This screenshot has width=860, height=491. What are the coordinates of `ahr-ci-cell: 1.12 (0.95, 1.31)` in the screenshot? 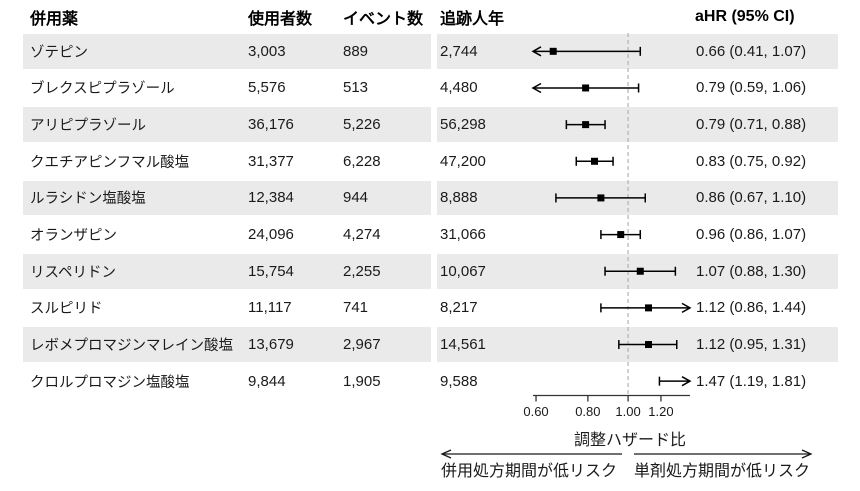 It's located at (751, 344).